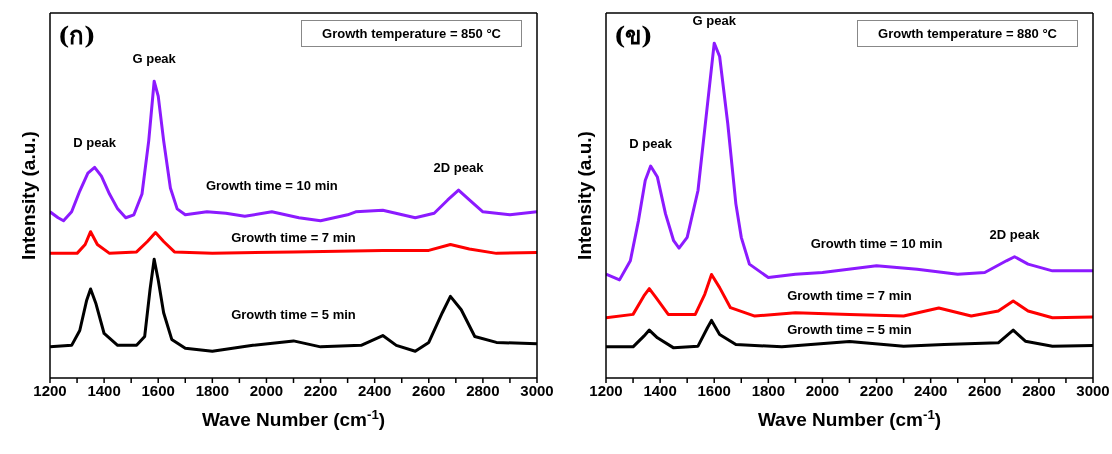 The image size is (1112, 454). I want to click on text: (ก), so click(77, 36).